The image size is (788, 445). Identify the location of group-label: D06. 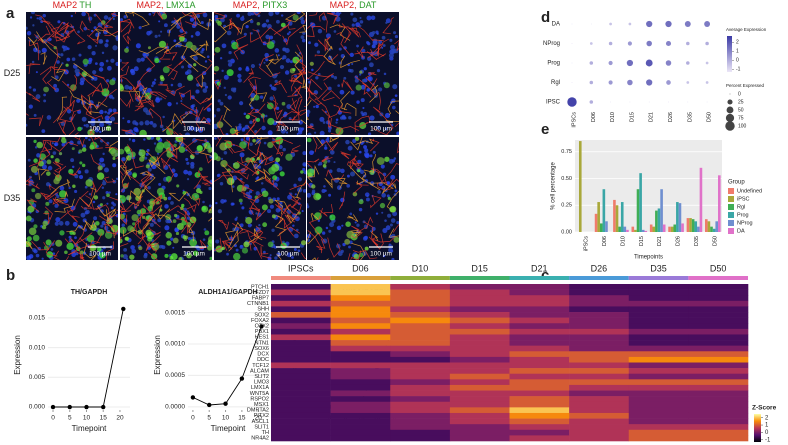
(360, 268).